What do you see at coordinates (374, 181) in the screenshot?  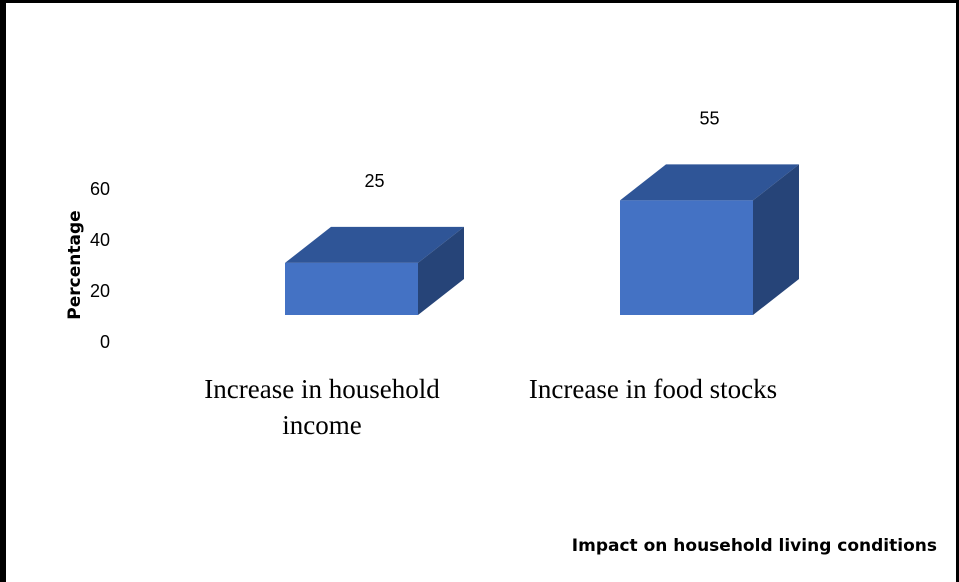 I see `data-label: 25` at bounding box center [374, 181].